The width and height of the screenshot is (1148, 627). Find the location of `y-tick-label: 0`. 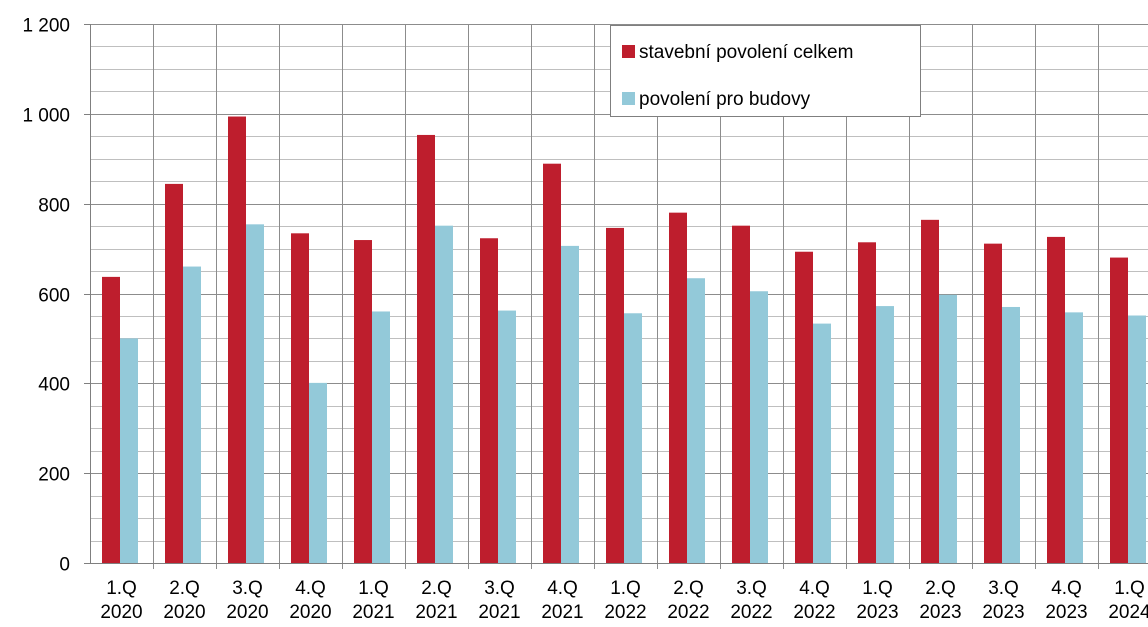

y-tick-label: 0 is located at coordinates (64, 565).